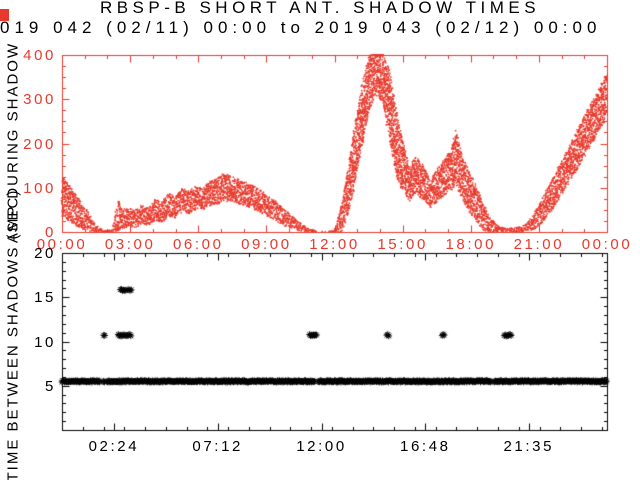 The image size is (640, 480). I want to click on bottom-y-tick-label: 10, so click(45, 342).